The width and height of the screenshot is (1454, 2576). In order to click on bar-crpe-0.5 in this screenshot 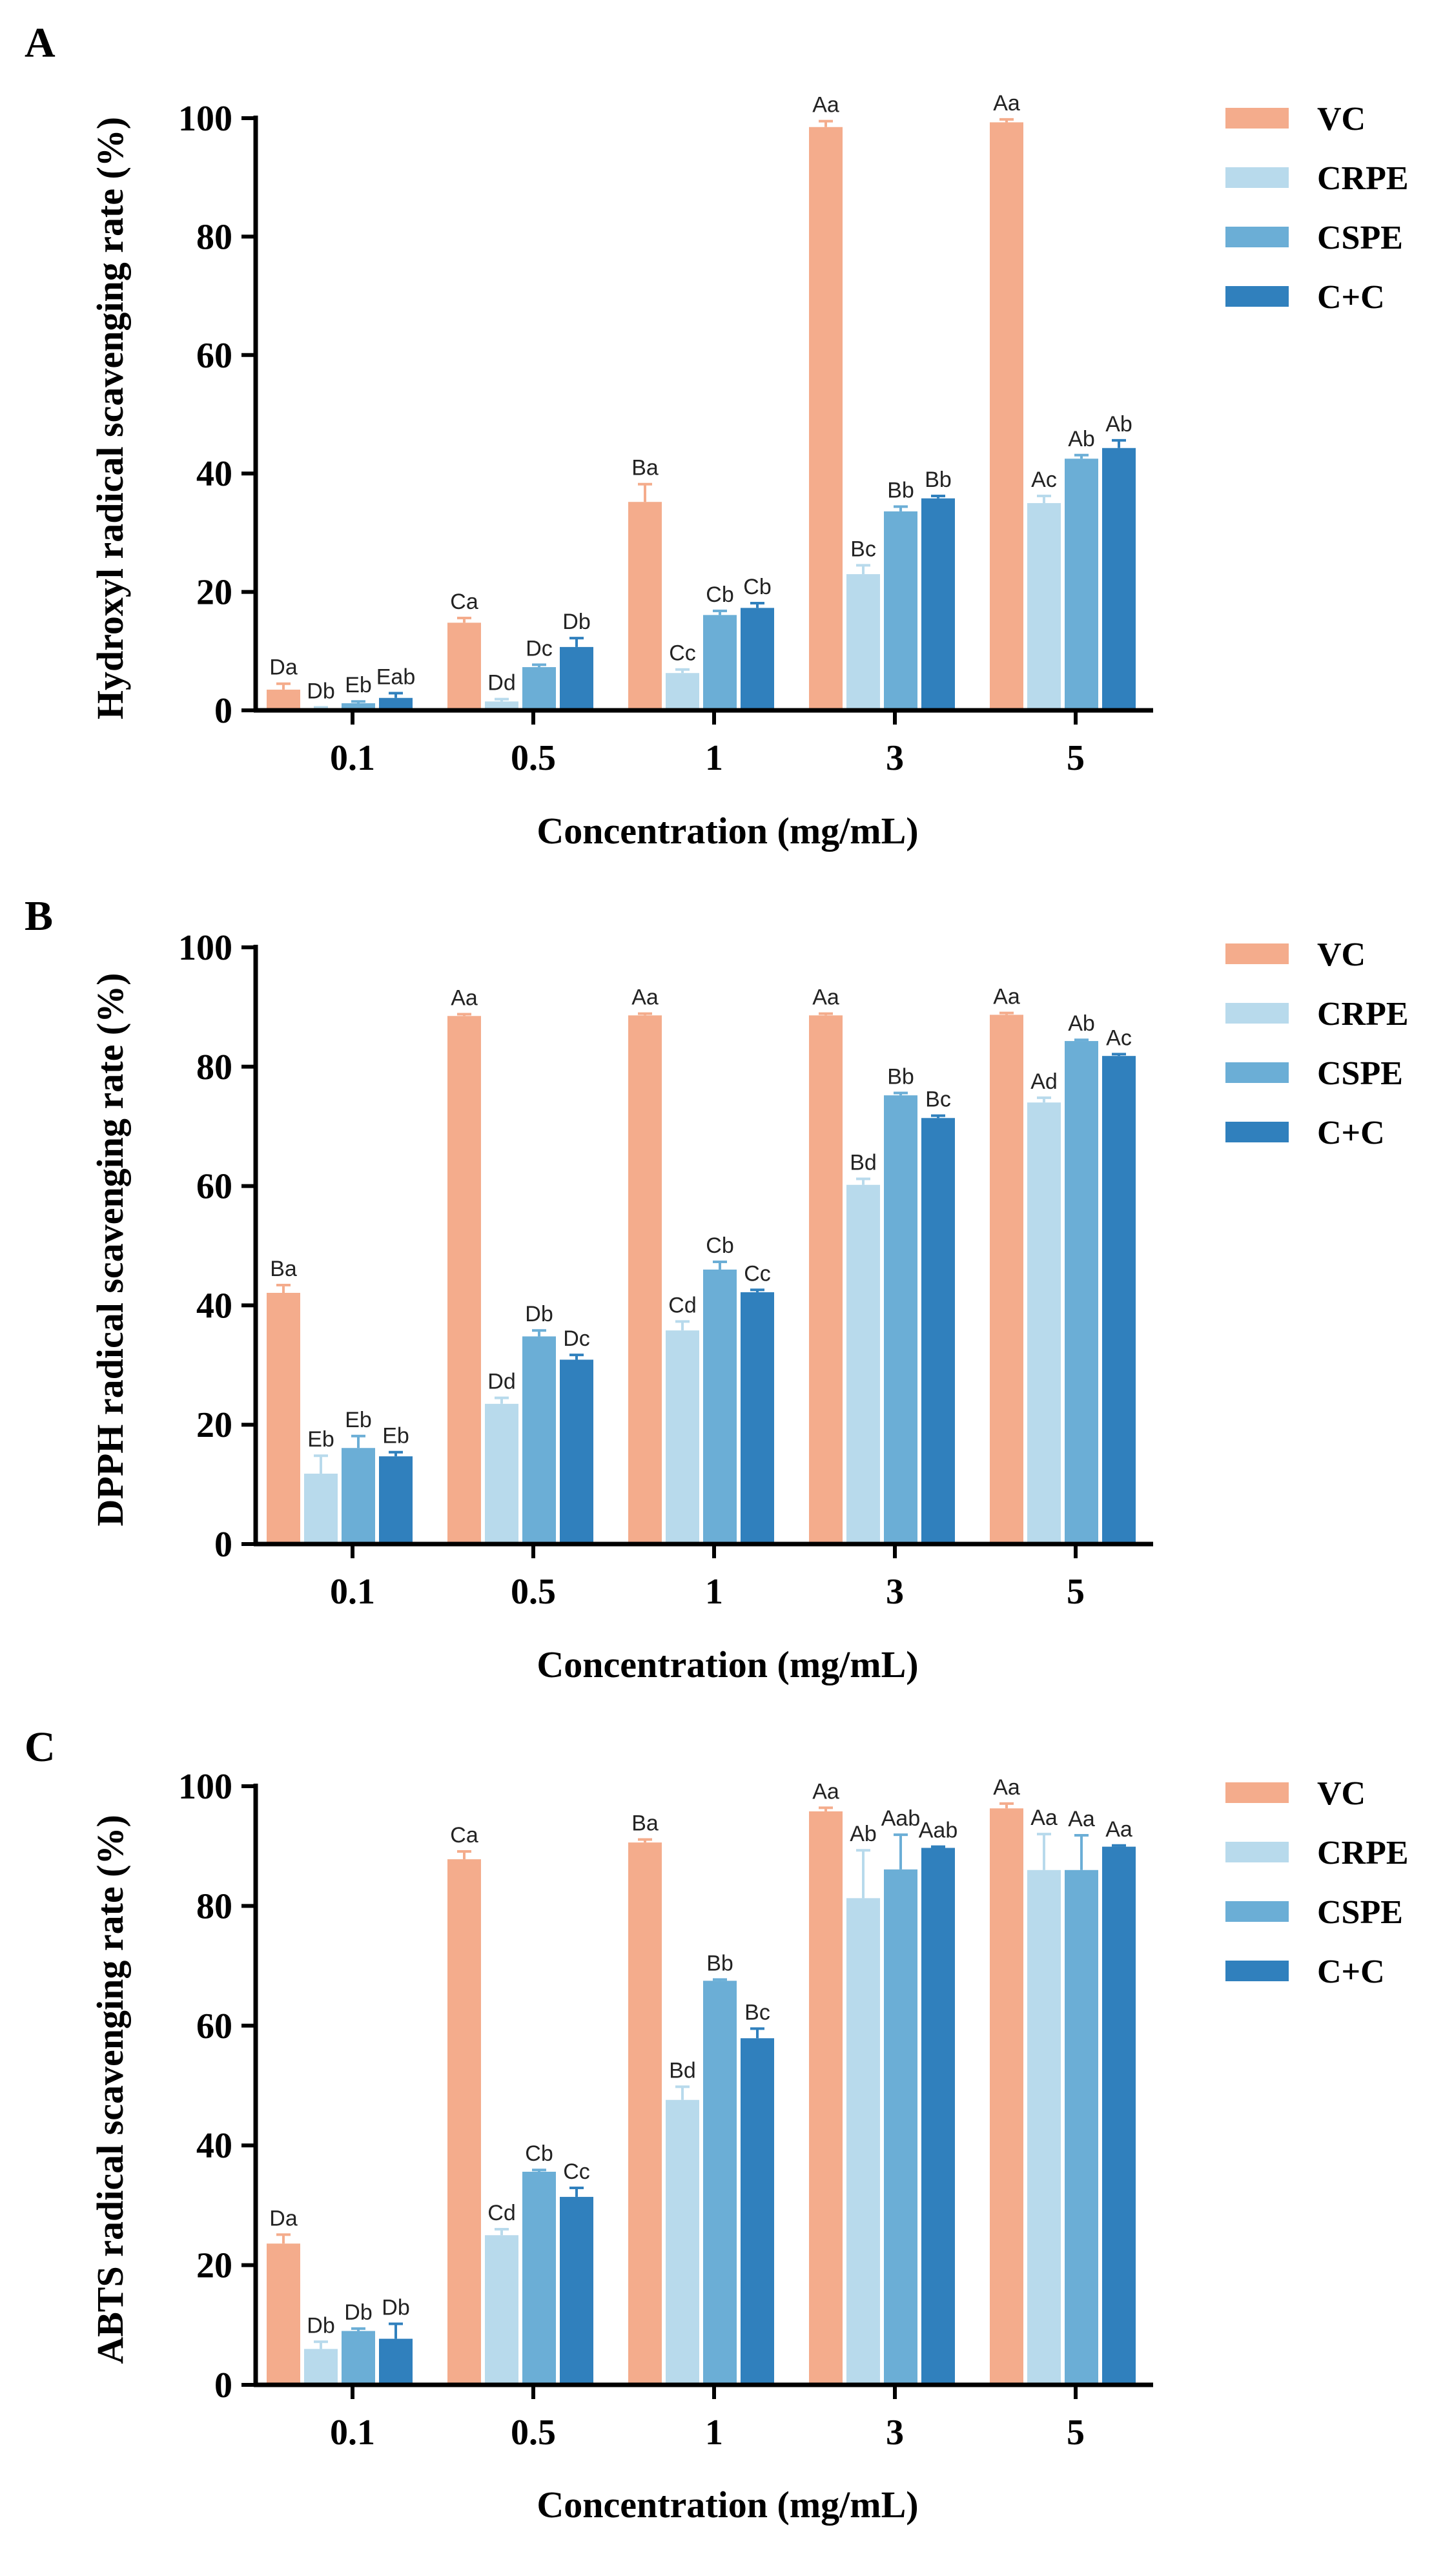, I will do `click(501, 1473)`.